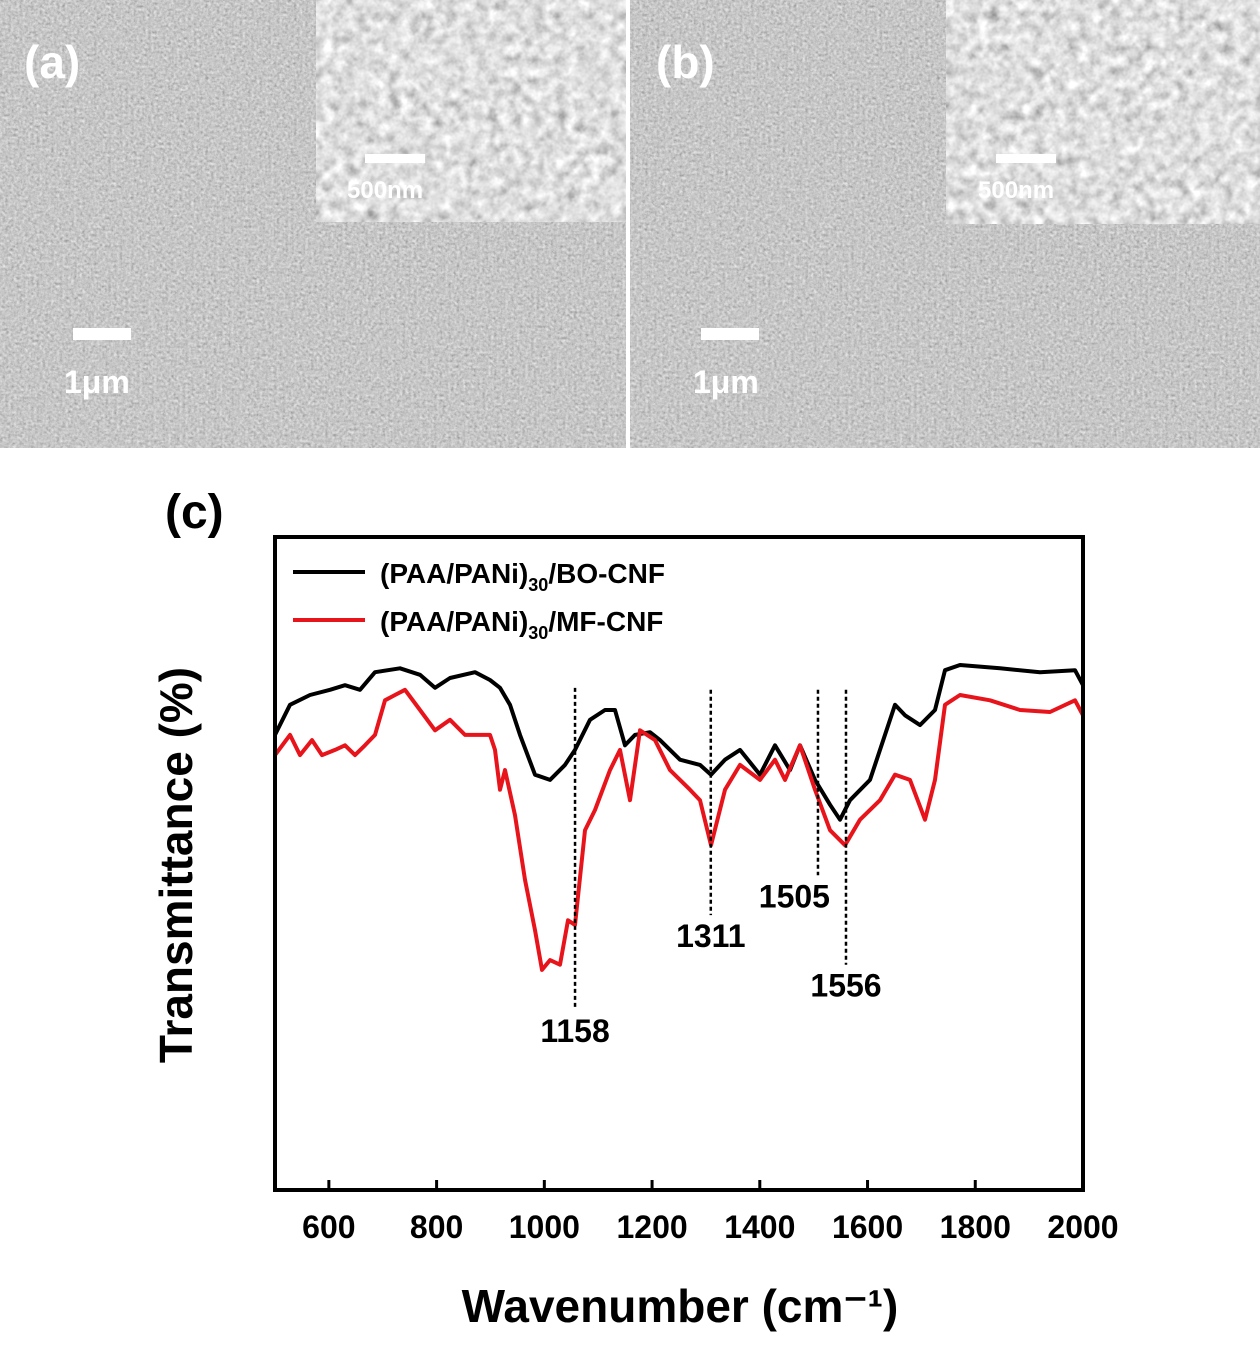  What do you see at coordinates (685, 62) in the screenshot?
I see `panel-label: (b)` at bounding box center [685, 62].